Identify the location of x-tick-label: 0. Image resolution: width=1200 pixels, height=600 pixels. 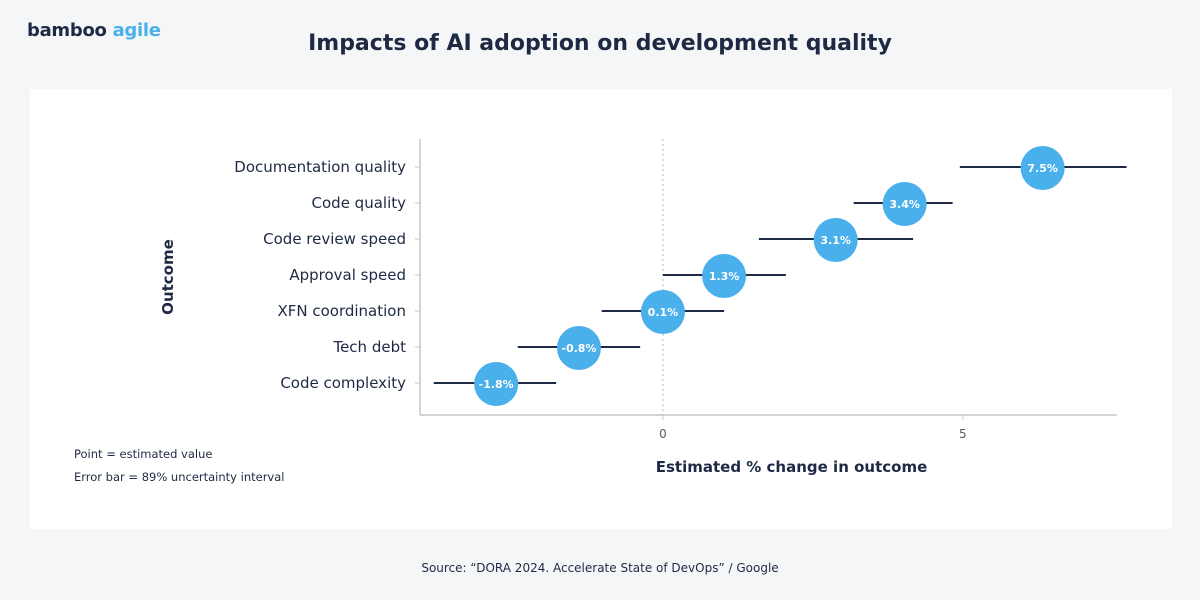
(663, 434).